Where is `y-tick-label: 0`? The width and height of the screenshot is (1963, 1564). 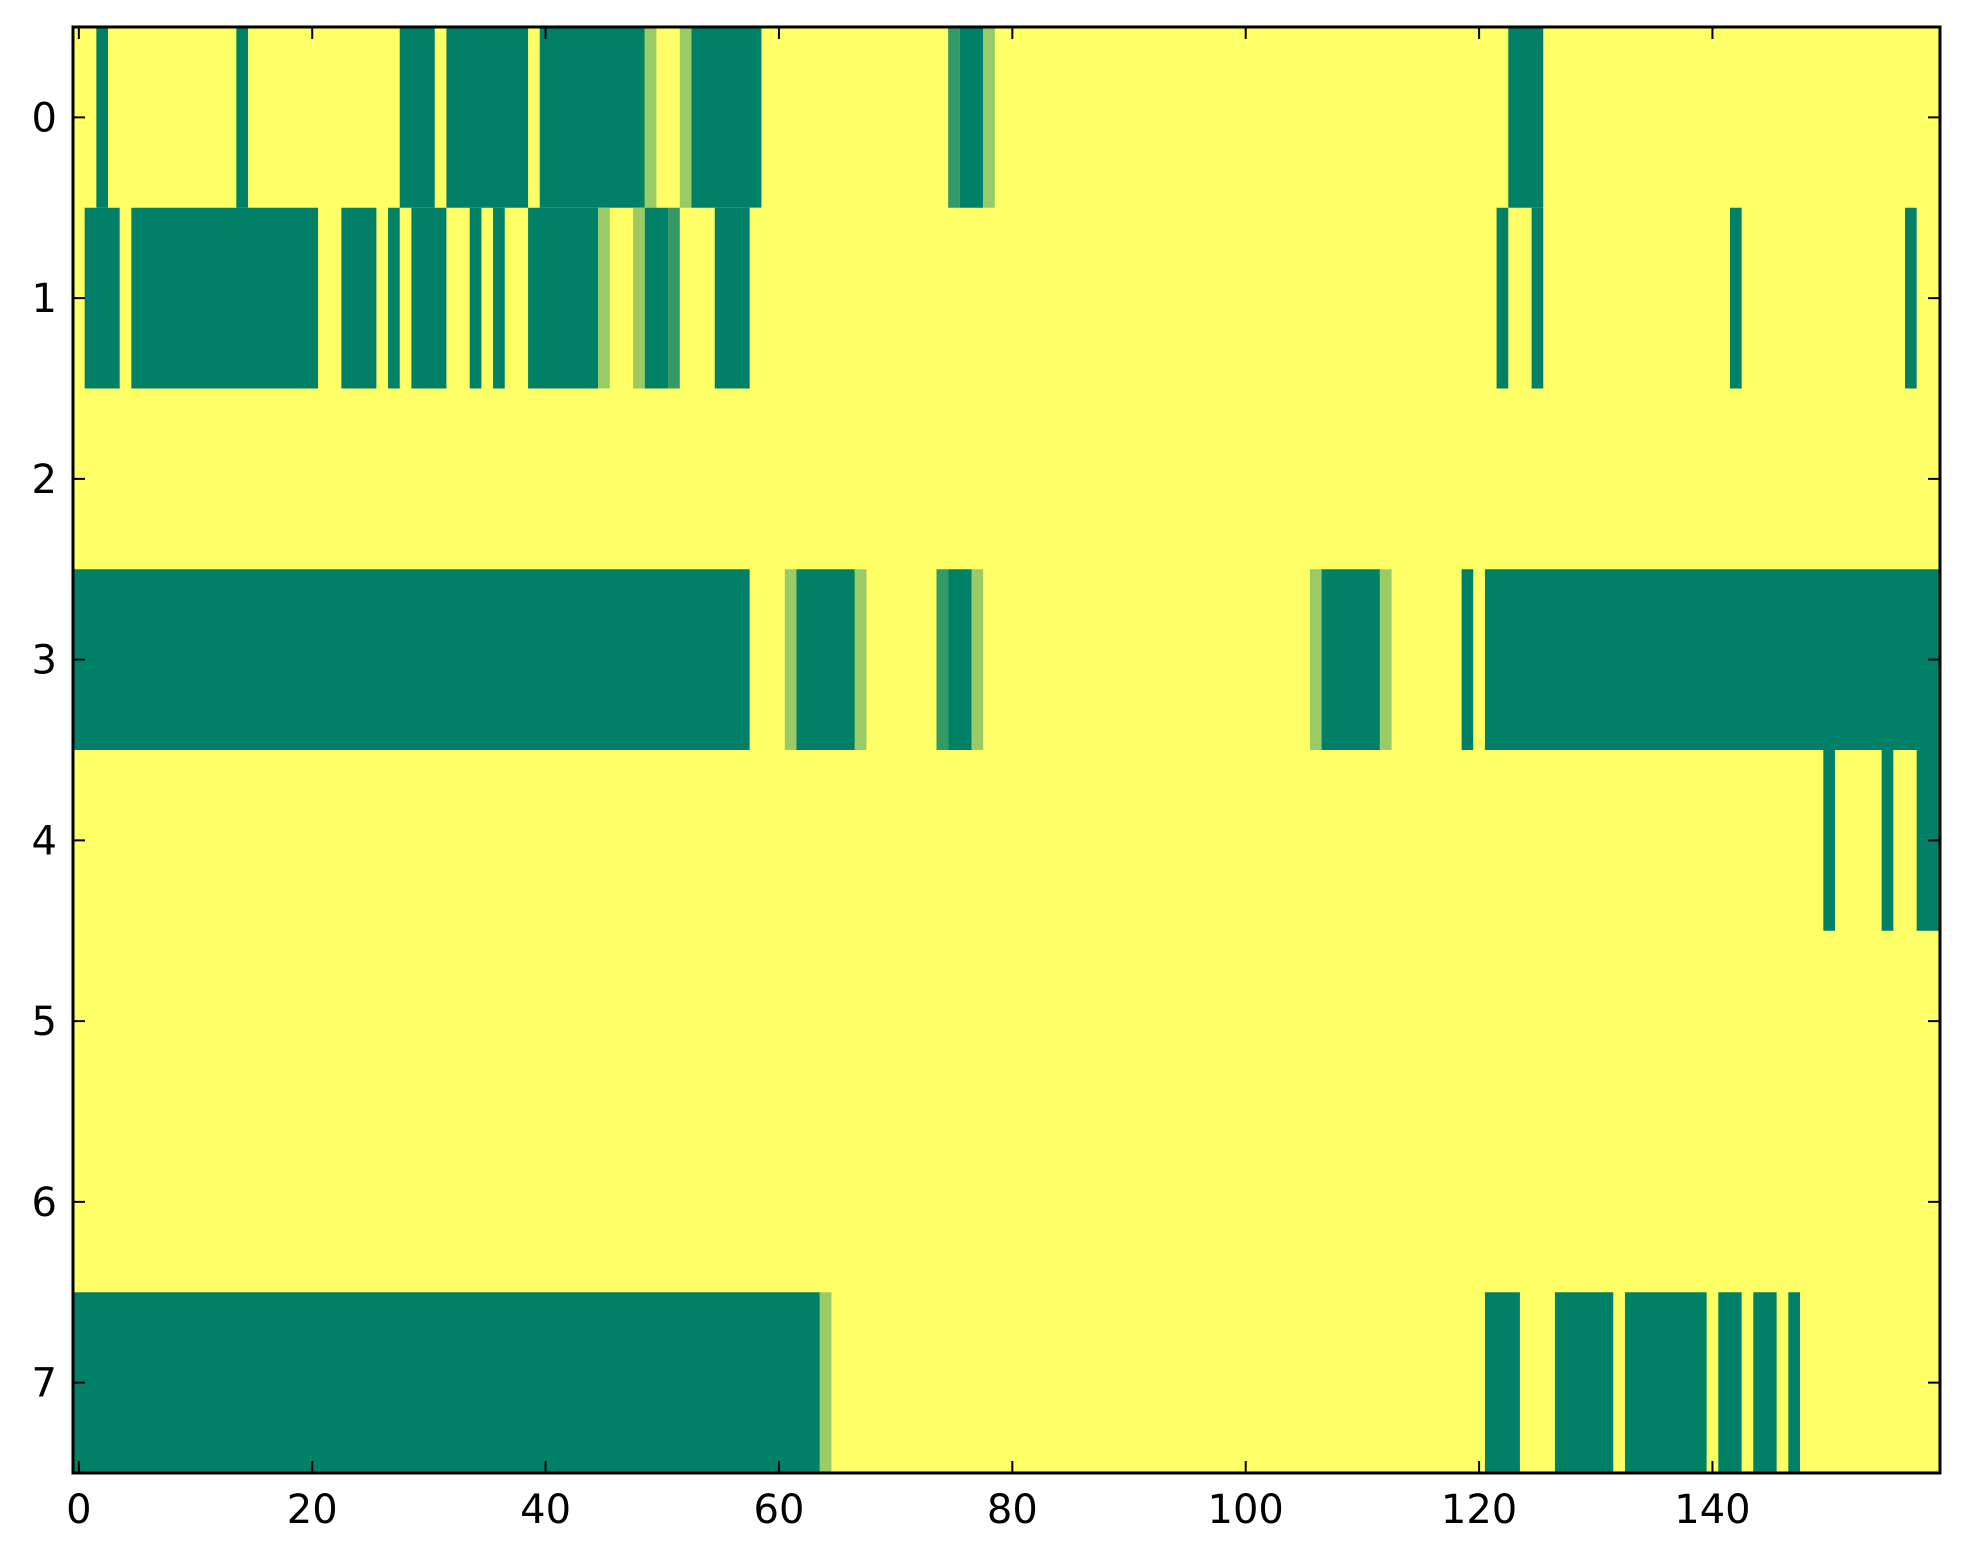 y-tick-label: 0 is located at coordinates (44, 118).